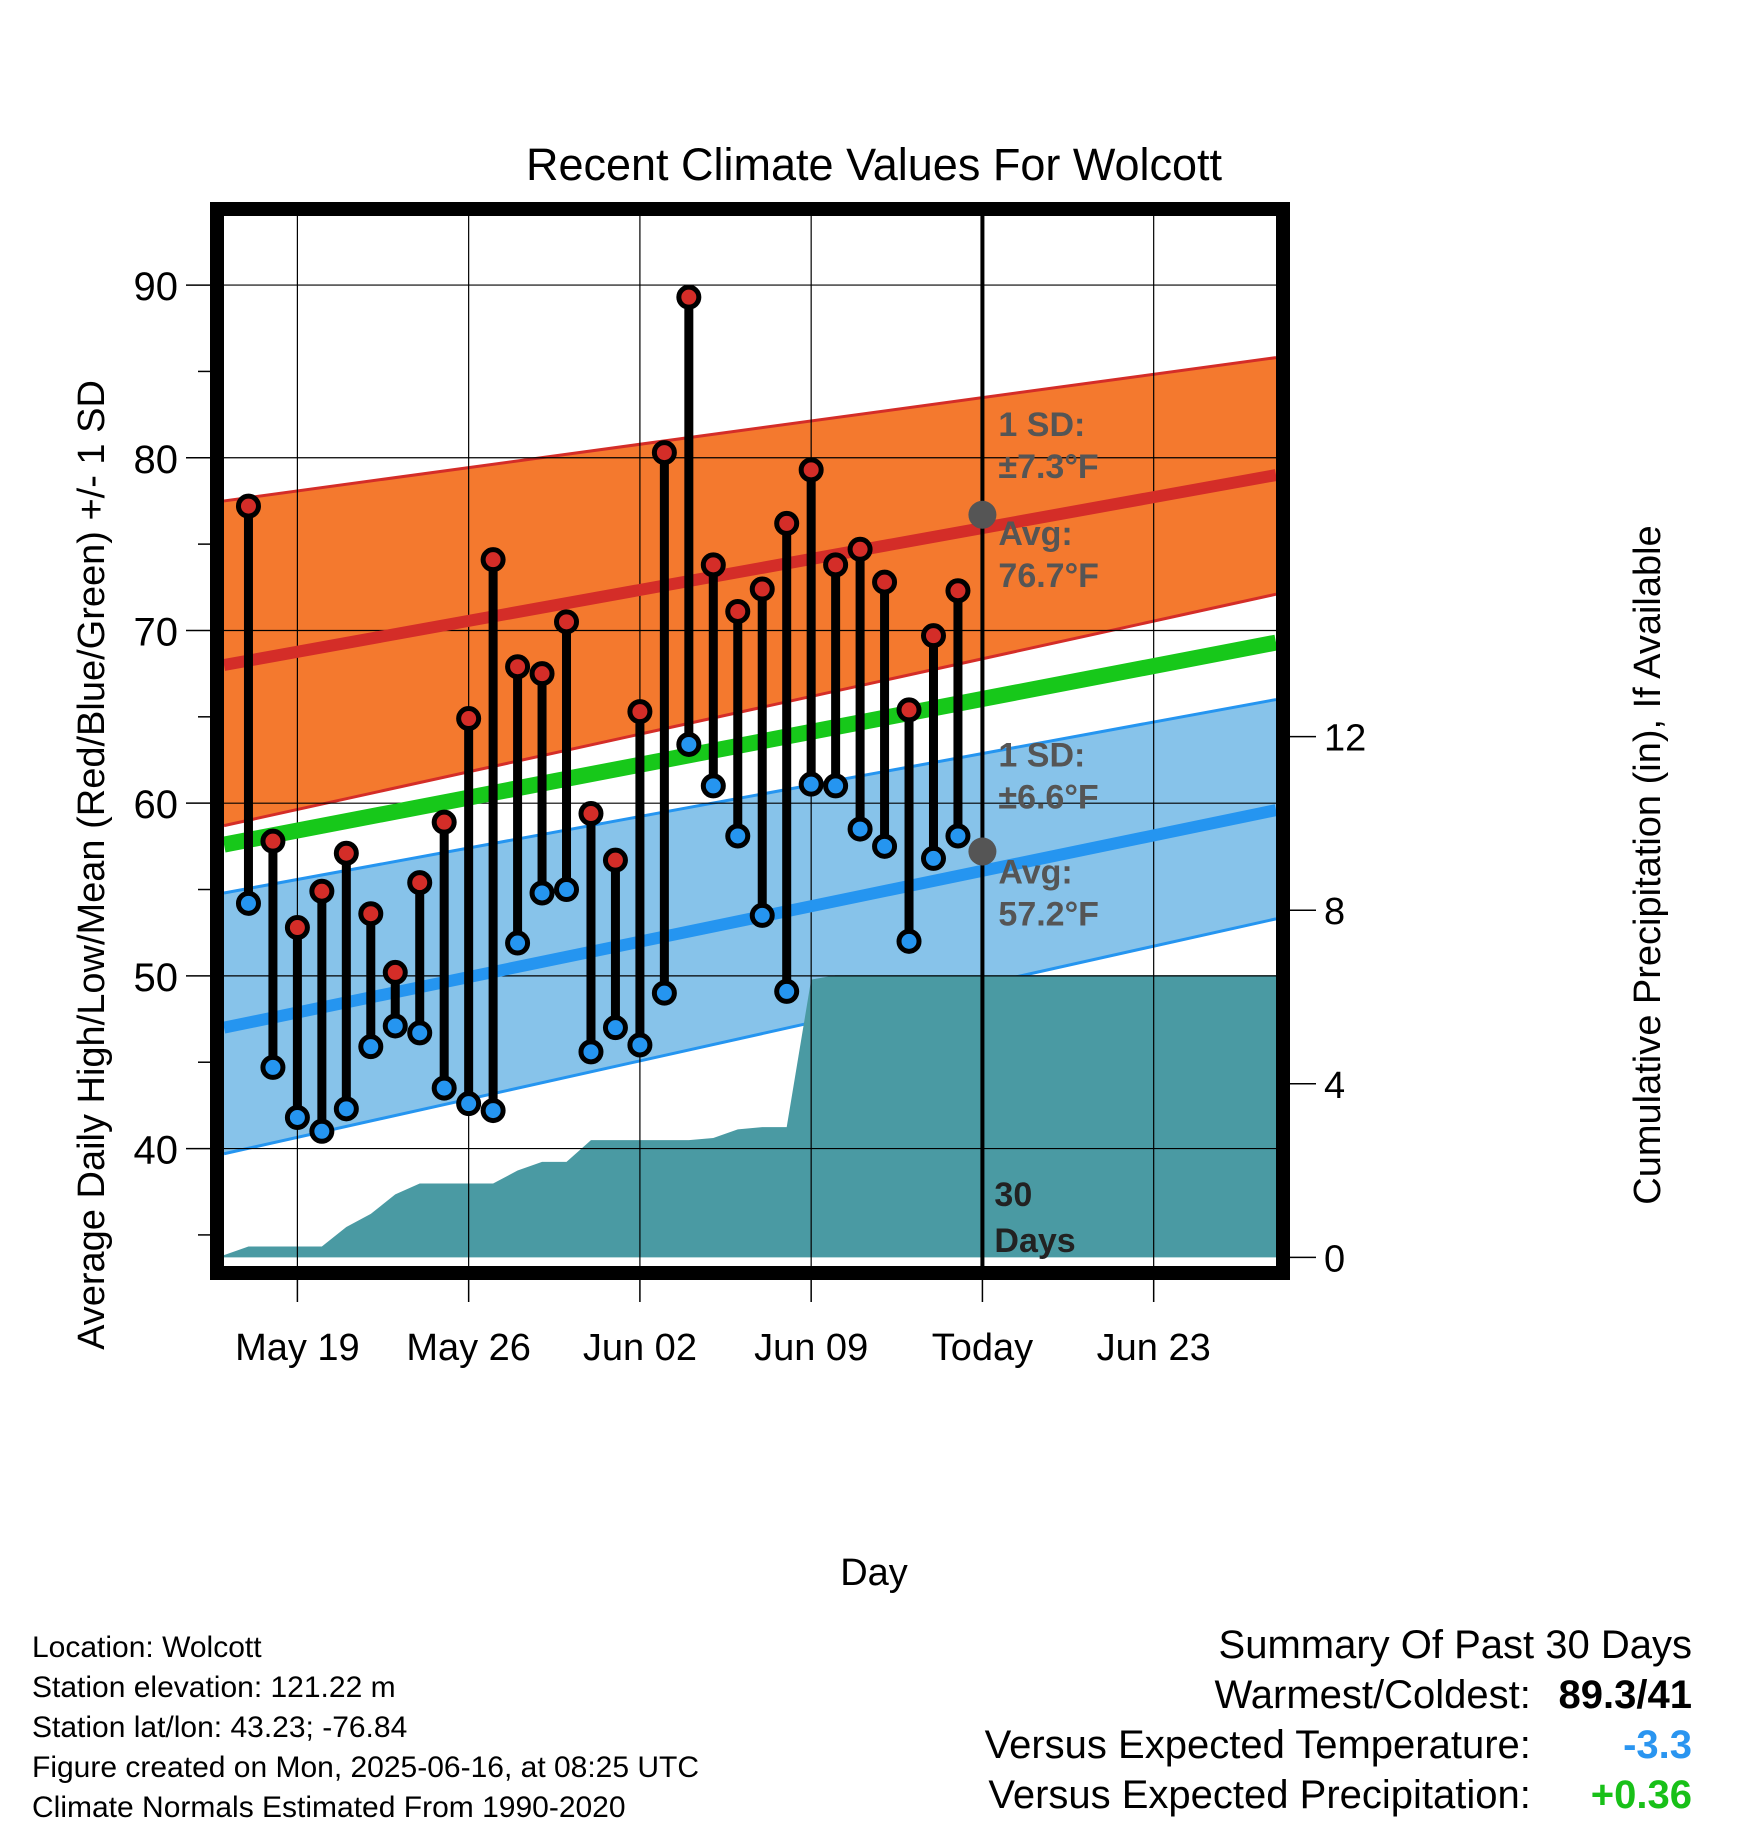 Image resolution: width=1748 pixels, height=1828 pixels. What do you see at coordinates (156, 805) in the screenshot?
I see `y-tick-label: 60` at bounding box center [156, 805].